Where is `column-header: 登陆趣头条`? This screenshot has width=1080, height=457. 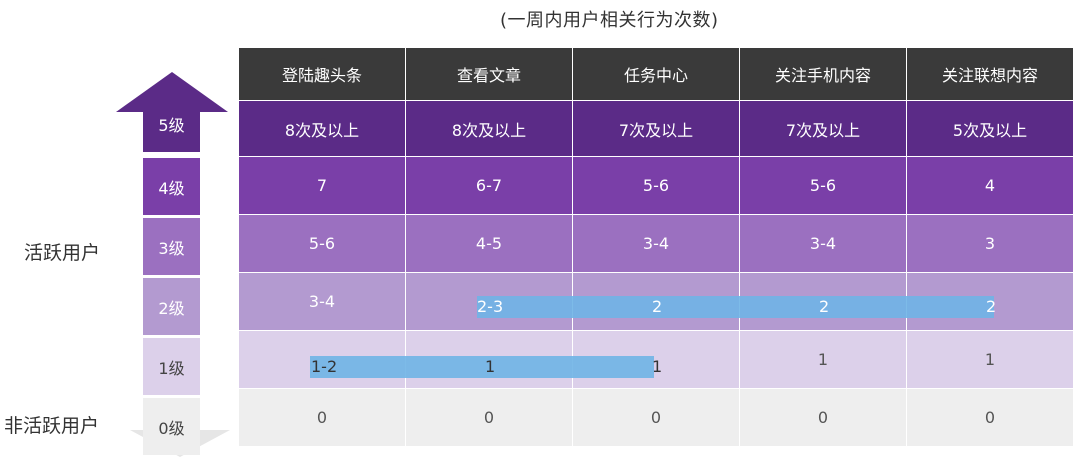
column-header: 登陆趣头条 is located at coordinates (322, 74).